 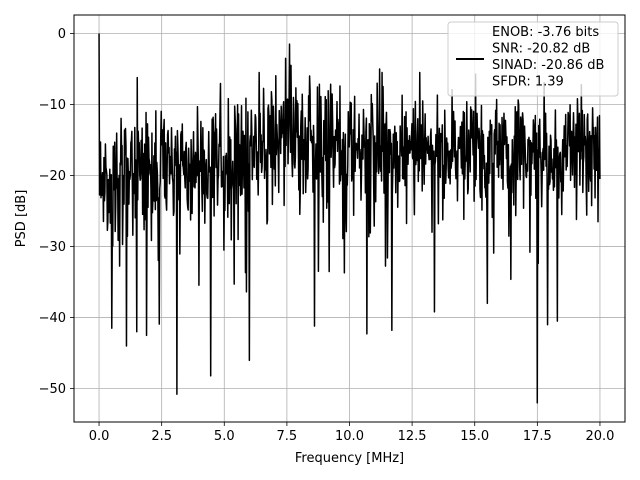 I want to click on x-tick-label: 0.0, so click(x=99, y=436).